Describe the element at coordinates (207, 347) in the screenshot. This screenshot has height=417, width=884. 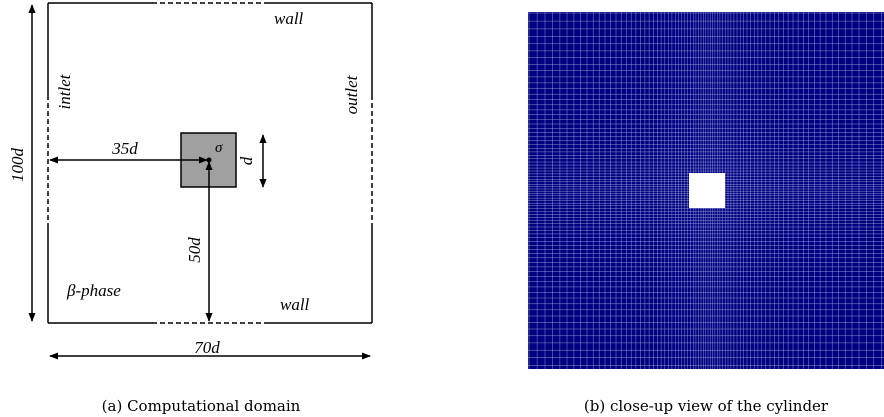
I see `width-label: 70d` at that location.